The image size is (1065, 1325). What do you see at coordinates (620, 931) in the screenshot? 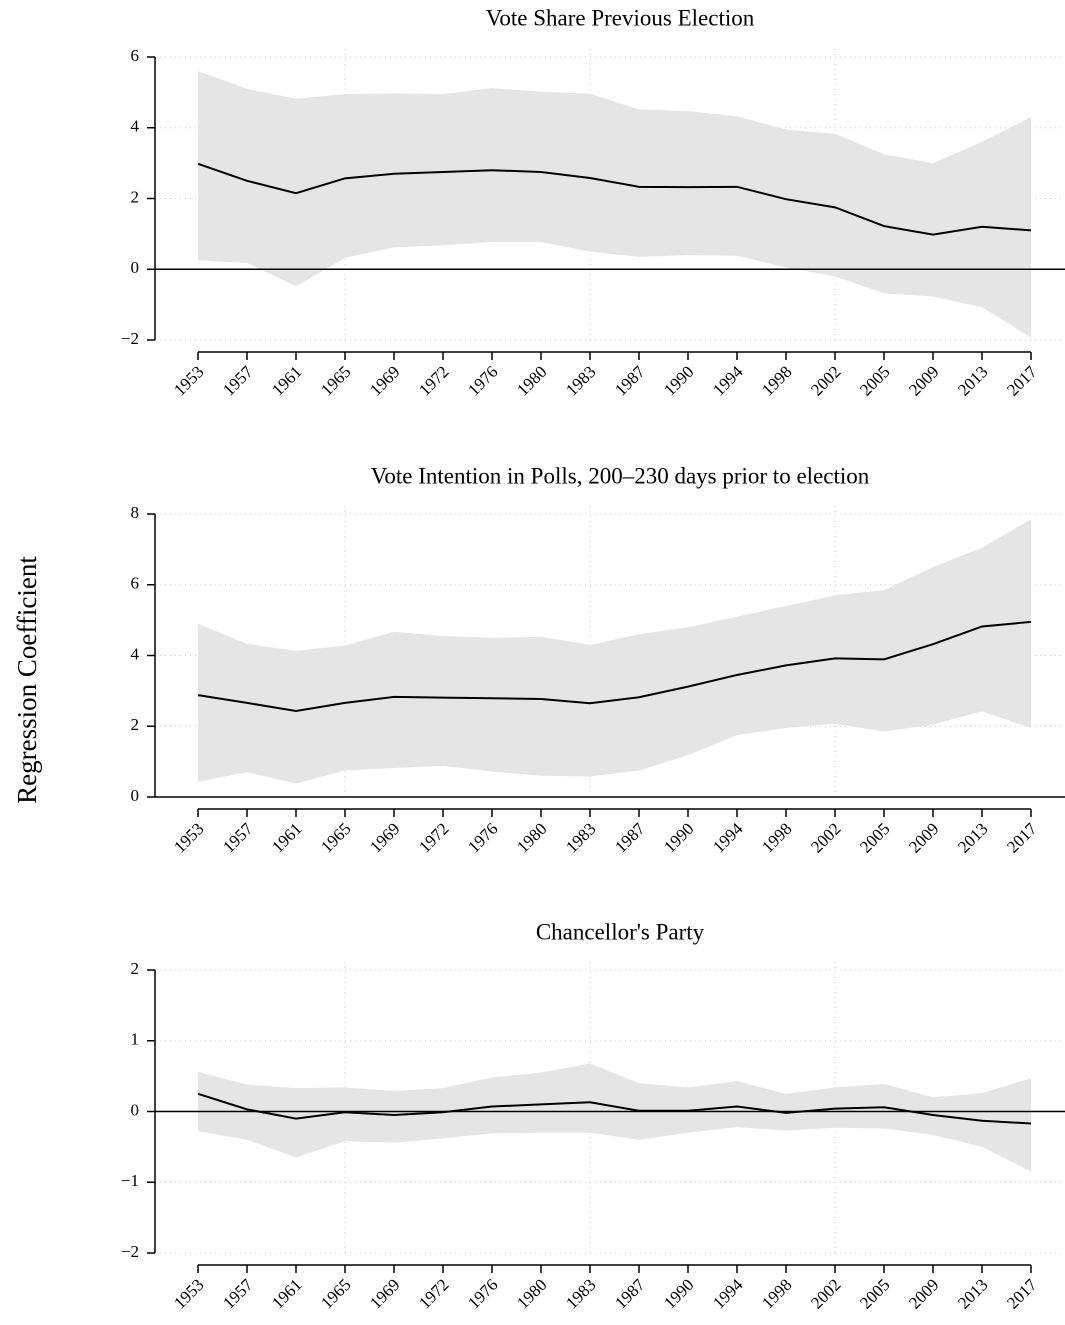
I see `panel-title: Chancellor's Party` at bounding box center [620, 931].